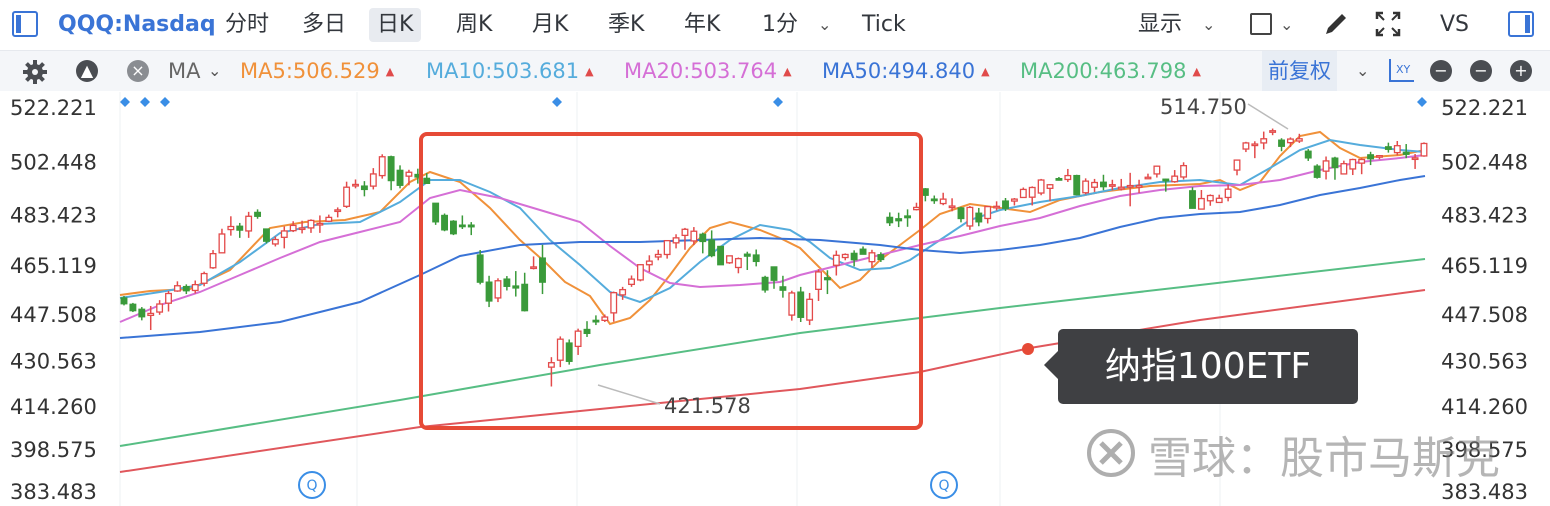  I want to click on ma10-value: MA10:503.681 ▲, so click(510, 71).